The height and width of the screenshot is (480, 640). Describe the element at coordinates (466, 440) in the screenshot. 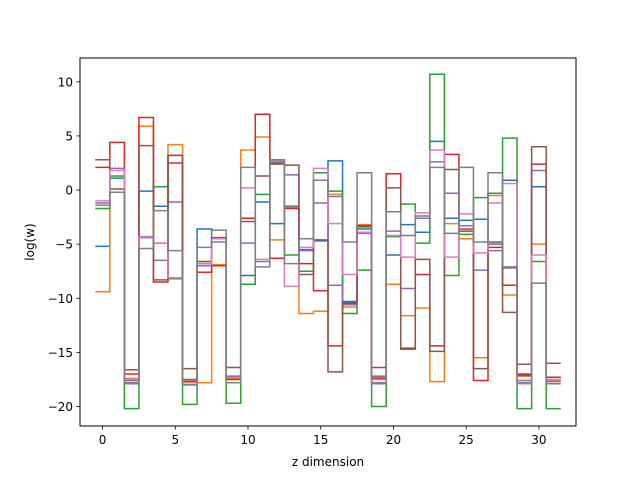

I see `x-tick-label: 25` at that location.